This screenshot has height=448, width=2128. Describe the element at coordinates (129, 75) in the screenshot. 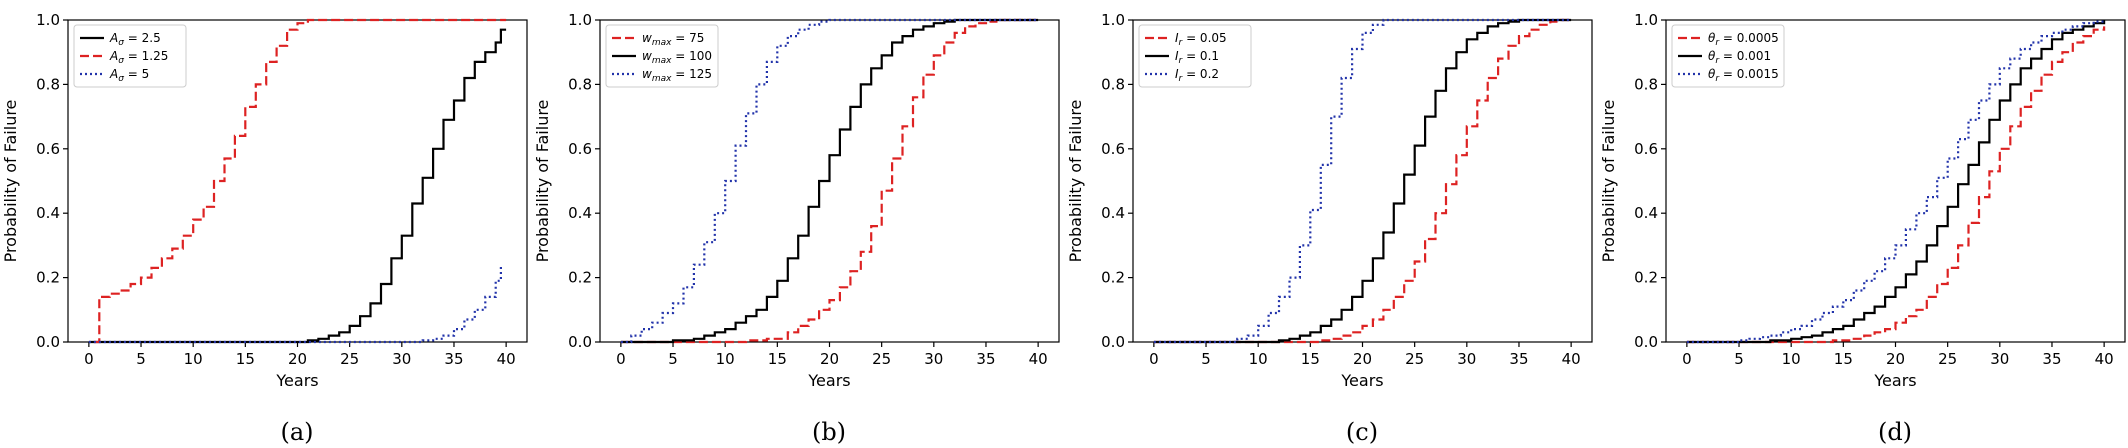

I see `legend-label: Aσ = 5` at that location.